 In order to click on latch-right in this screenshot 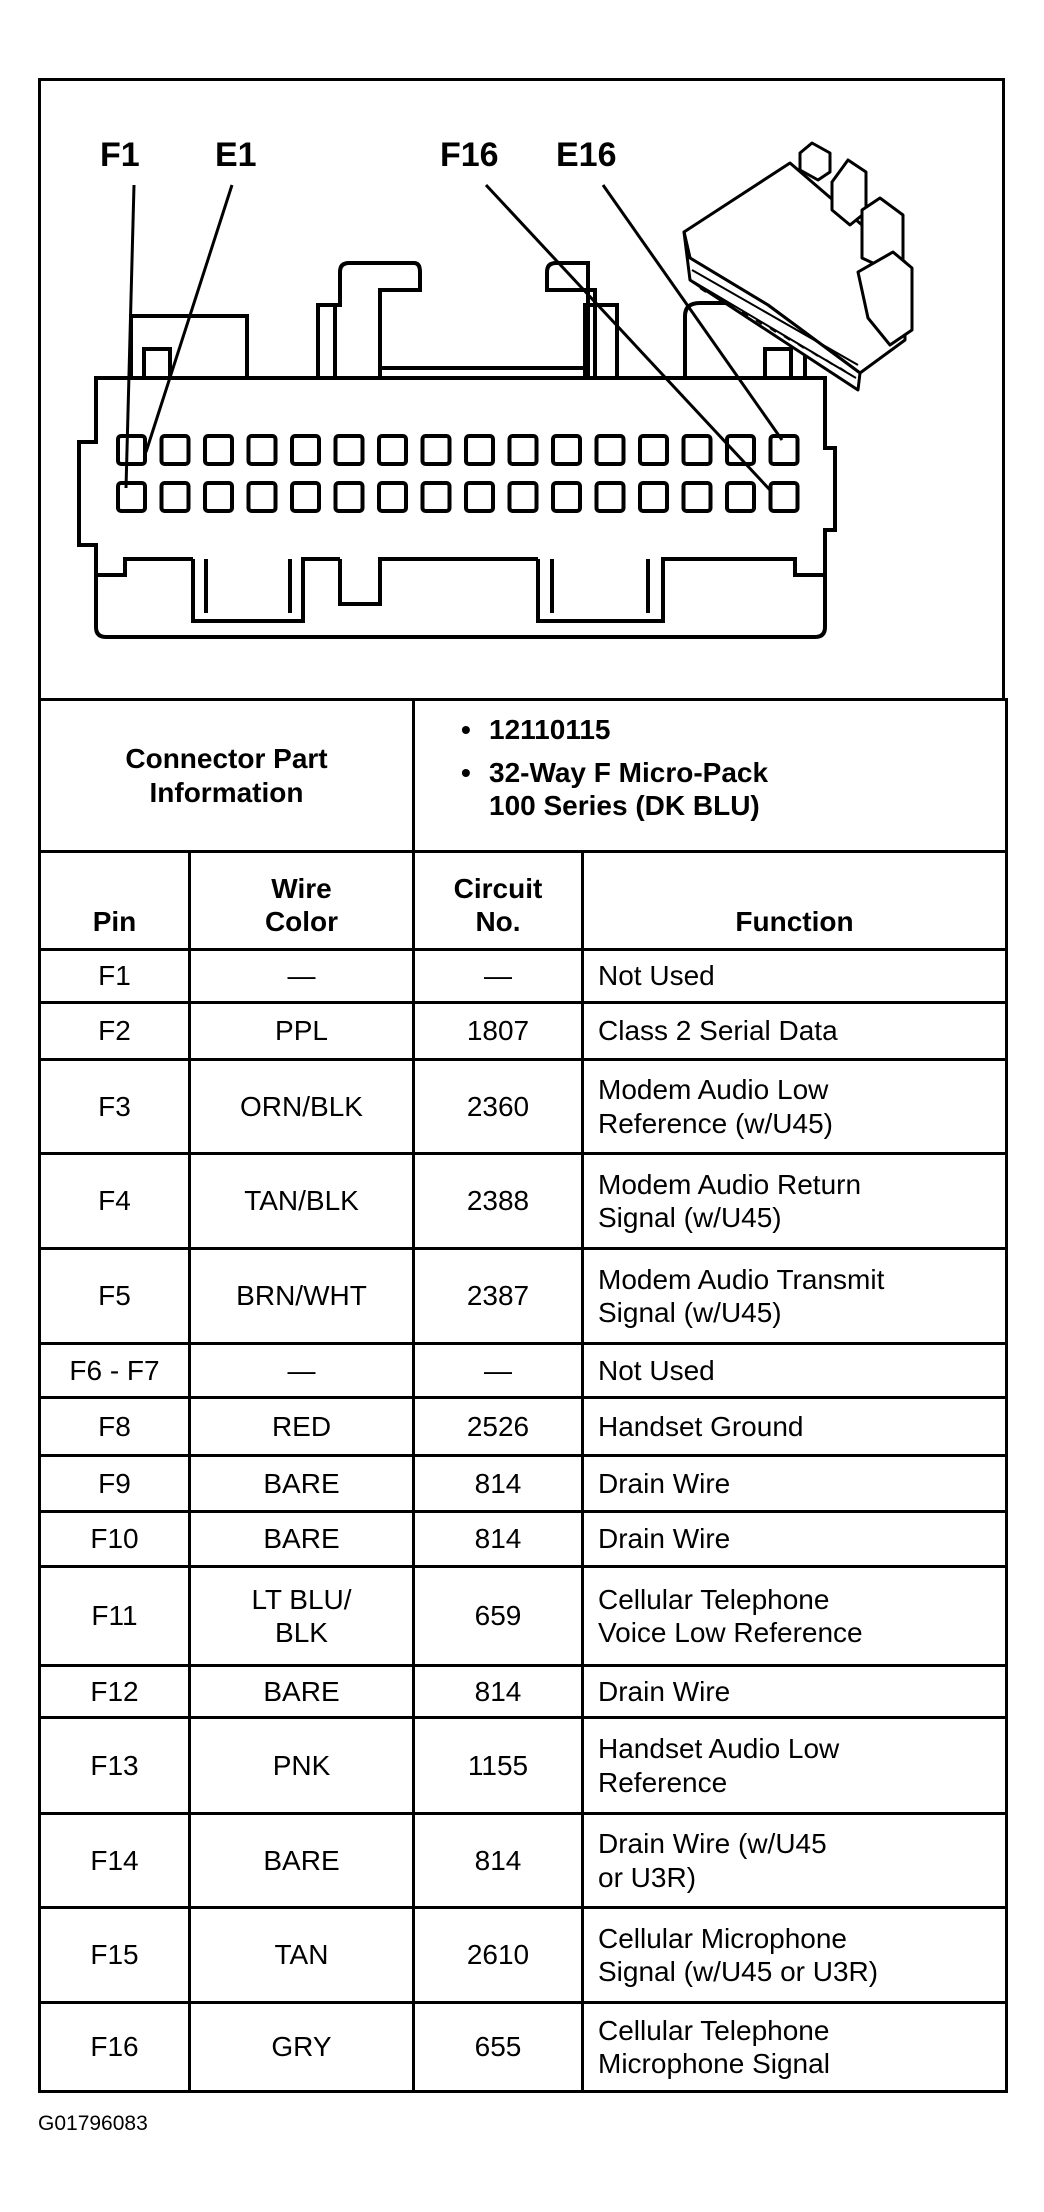, I will do `click(571, 319)`.